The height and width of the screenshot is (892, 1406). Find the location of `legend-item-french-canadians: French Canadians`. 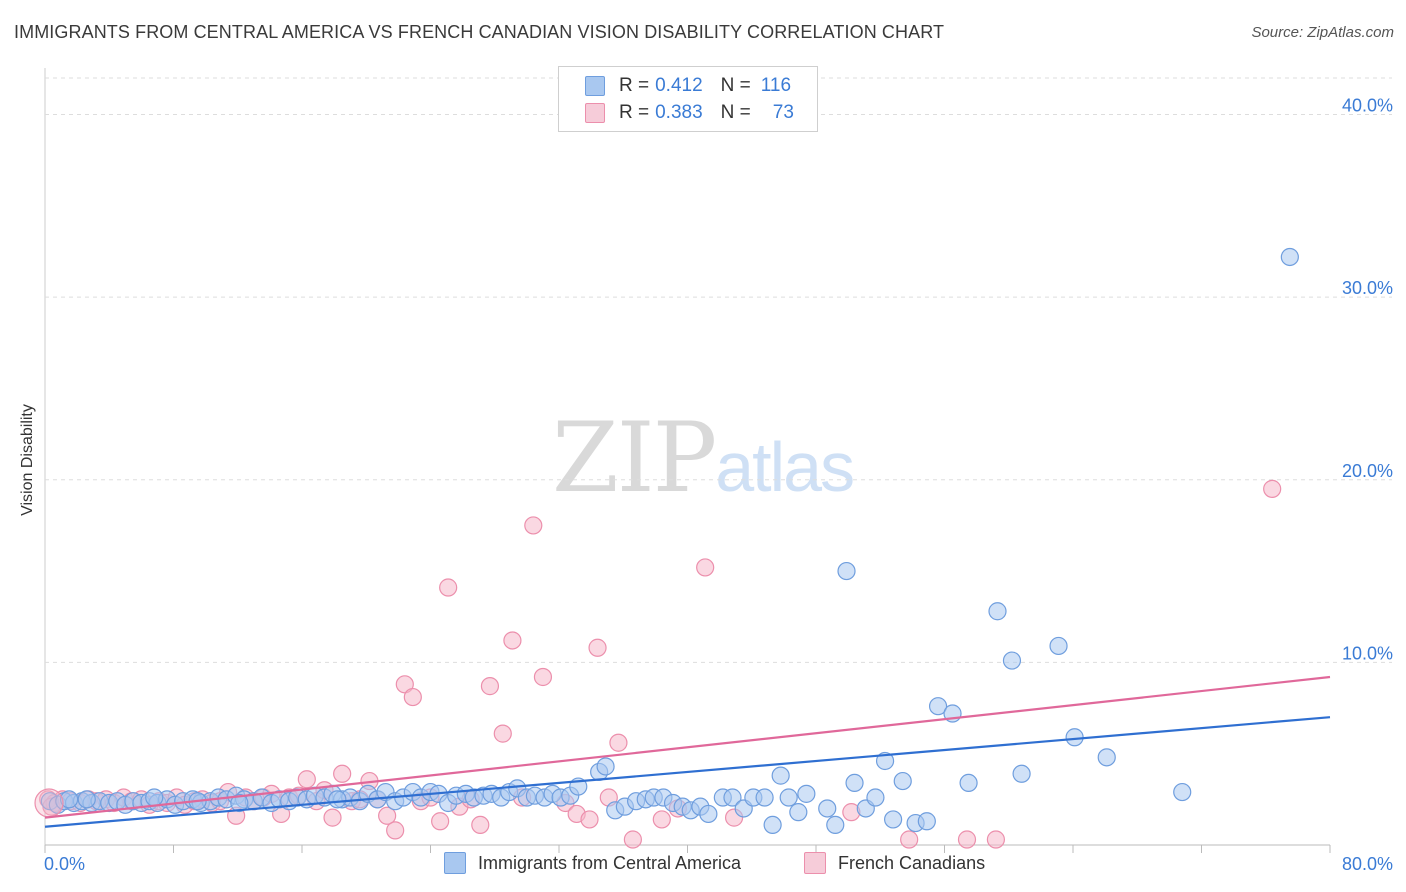

legend-item-french-canadians: French Canadians is located at coordinates (894, 863).